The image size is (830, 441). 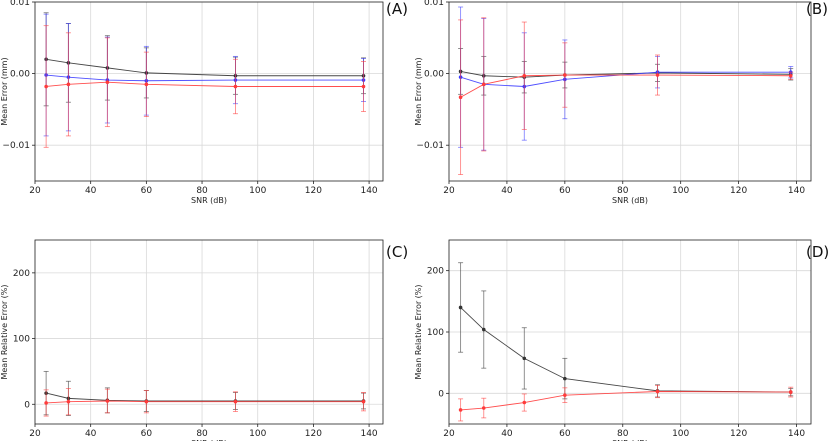 I want to click on panel-label: (C), so click(x=397, y=252).